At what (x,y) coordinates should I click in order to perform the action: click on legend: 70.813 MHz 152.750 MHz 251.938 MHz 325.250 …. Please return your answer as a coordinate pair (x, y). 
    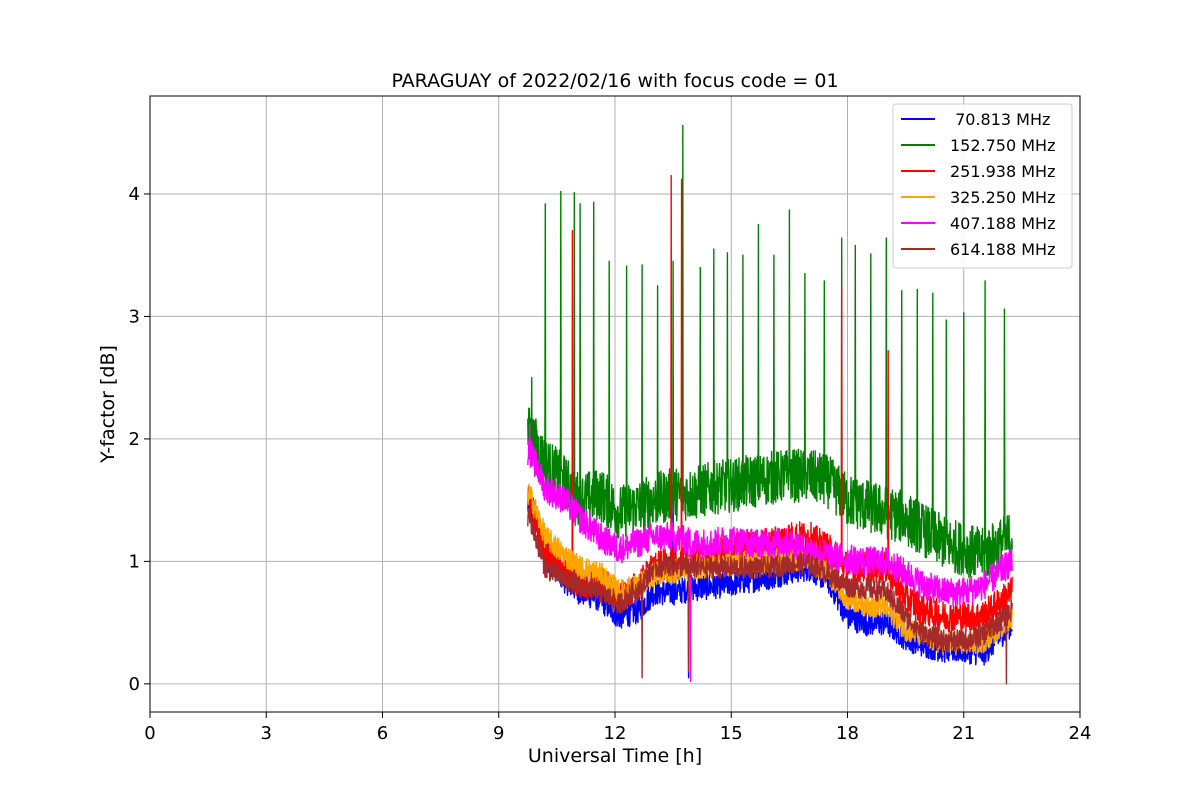
    Looking at the image, I should click on (982, 186).